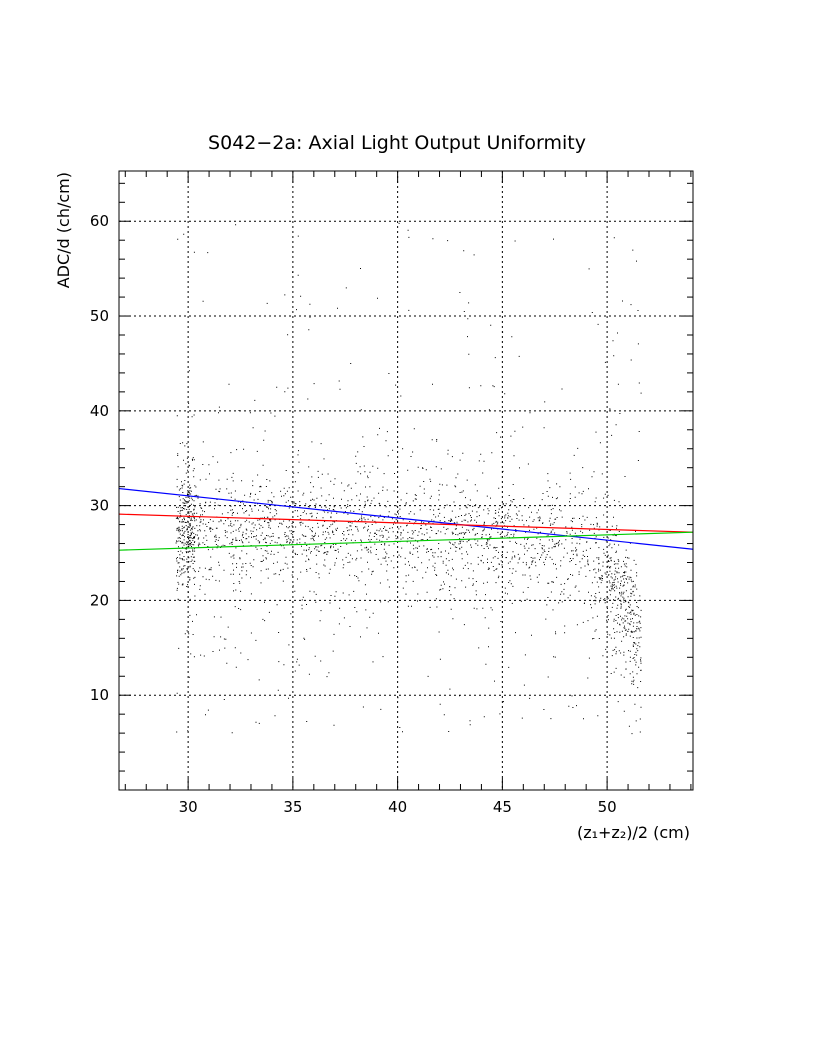  What do you see at coordinates (397, 807) in the screenshot?
I see `x-tick-label: 40` at bounding box center [397, 807].